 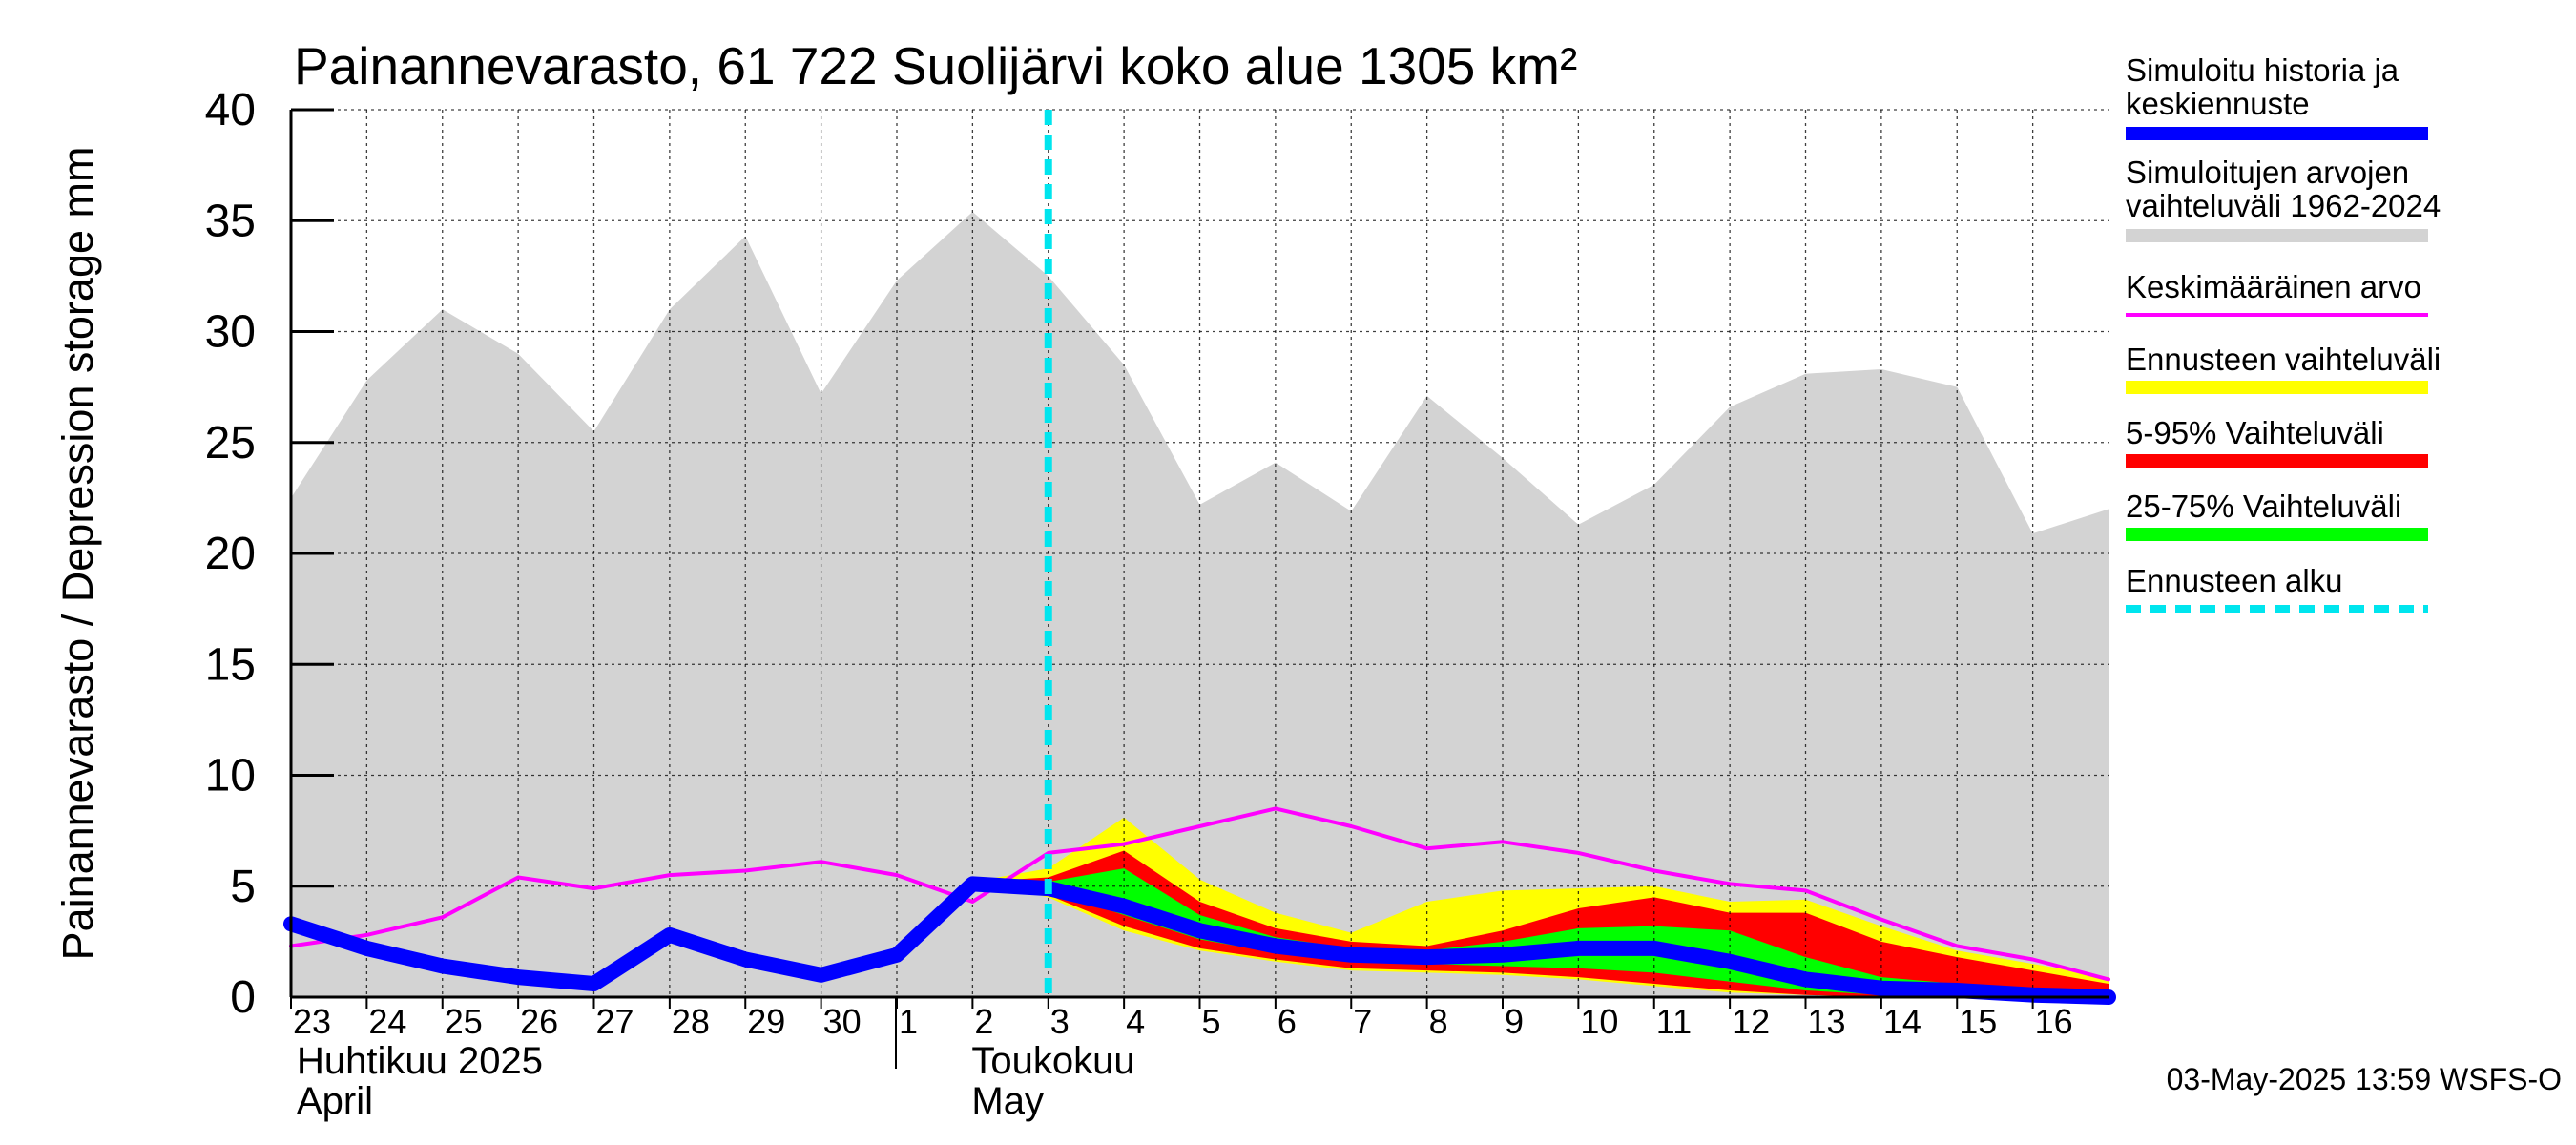 What do you see at coordinates (1599, 1022) in the screenshot?
I see `x-tick-label: 10` at bounding box center [1599, 1022].